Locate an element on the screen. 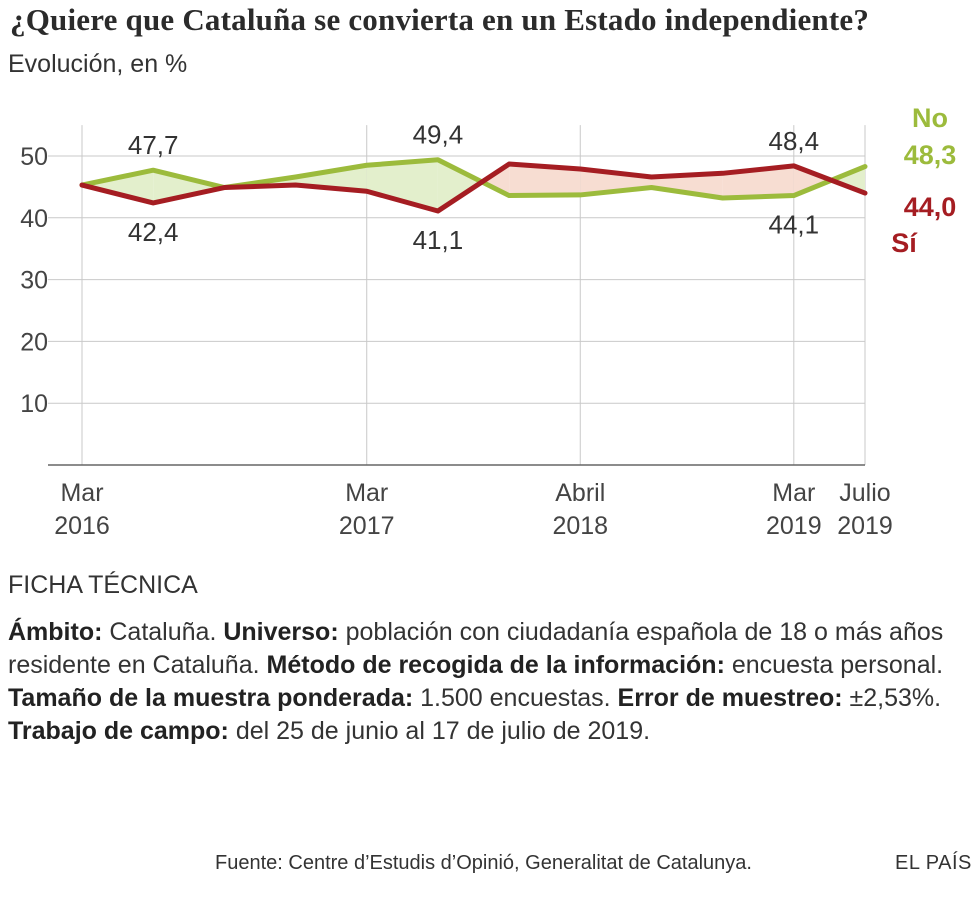 This screenshot has height=910, width=980. data-label: 42,4 is located at coordinates (153, 232).